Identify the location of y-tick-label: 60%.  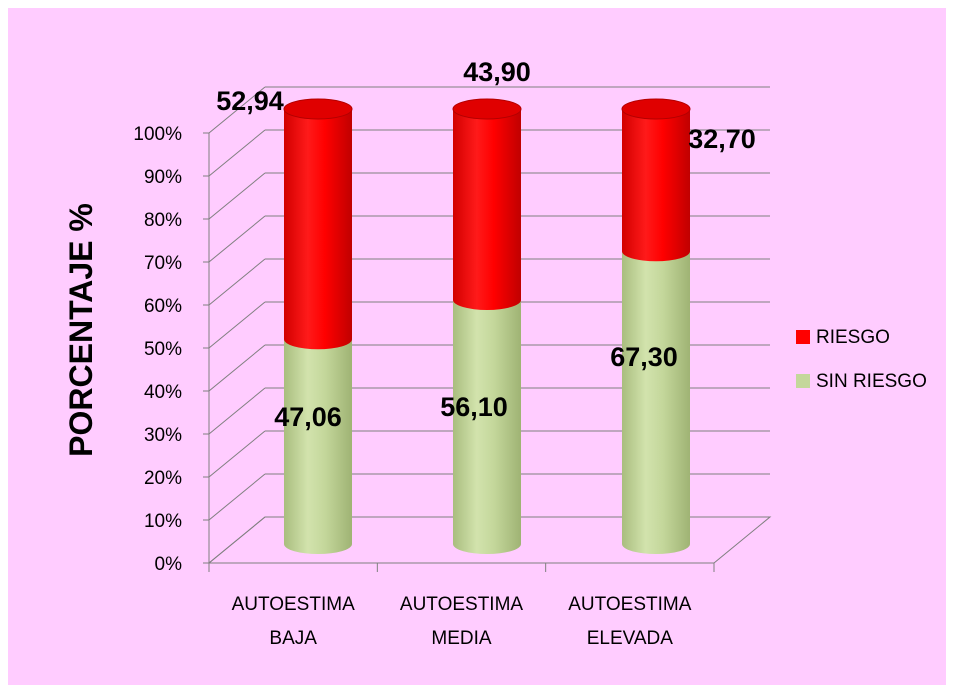
(163, 306).